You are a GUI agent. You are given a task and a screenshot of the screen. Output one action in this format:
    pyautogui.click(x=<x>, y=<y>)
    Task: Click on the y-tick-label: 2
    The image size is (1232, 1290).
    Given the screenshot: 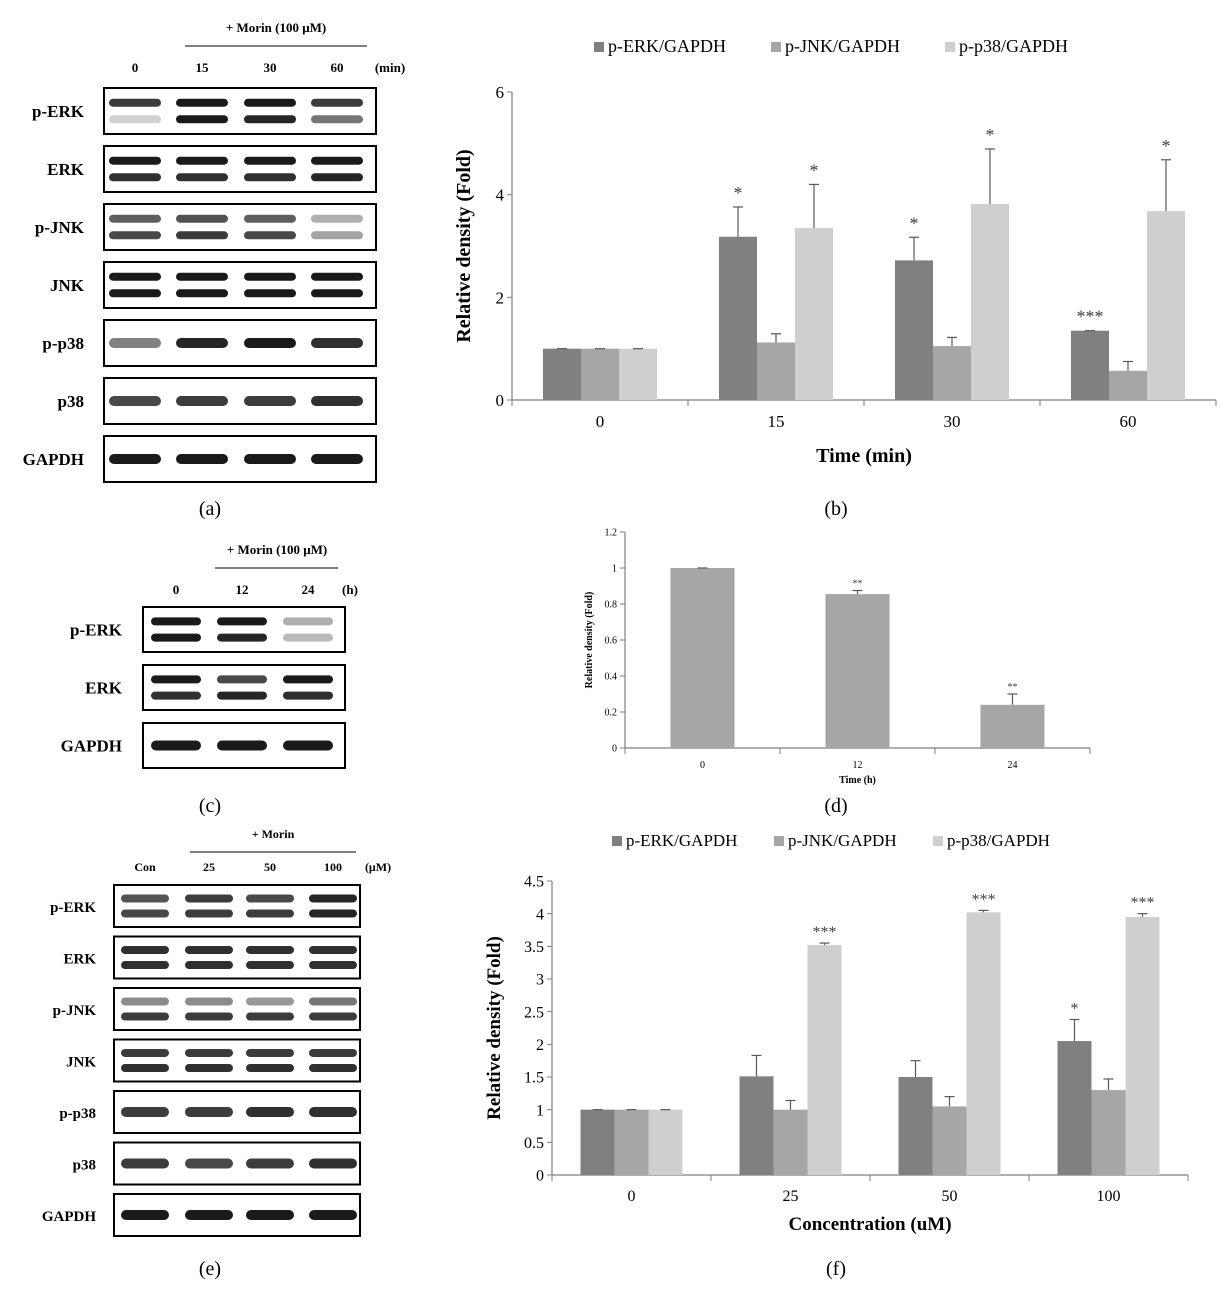 What is the action you would take?
    pyautogui.click(x=500, y=297)
    